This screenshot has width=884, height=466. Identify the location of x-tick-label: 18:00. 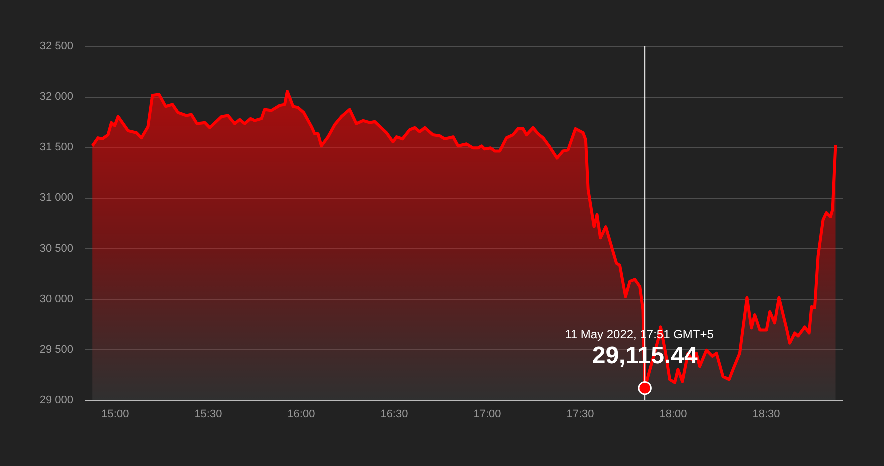
(674, 414).